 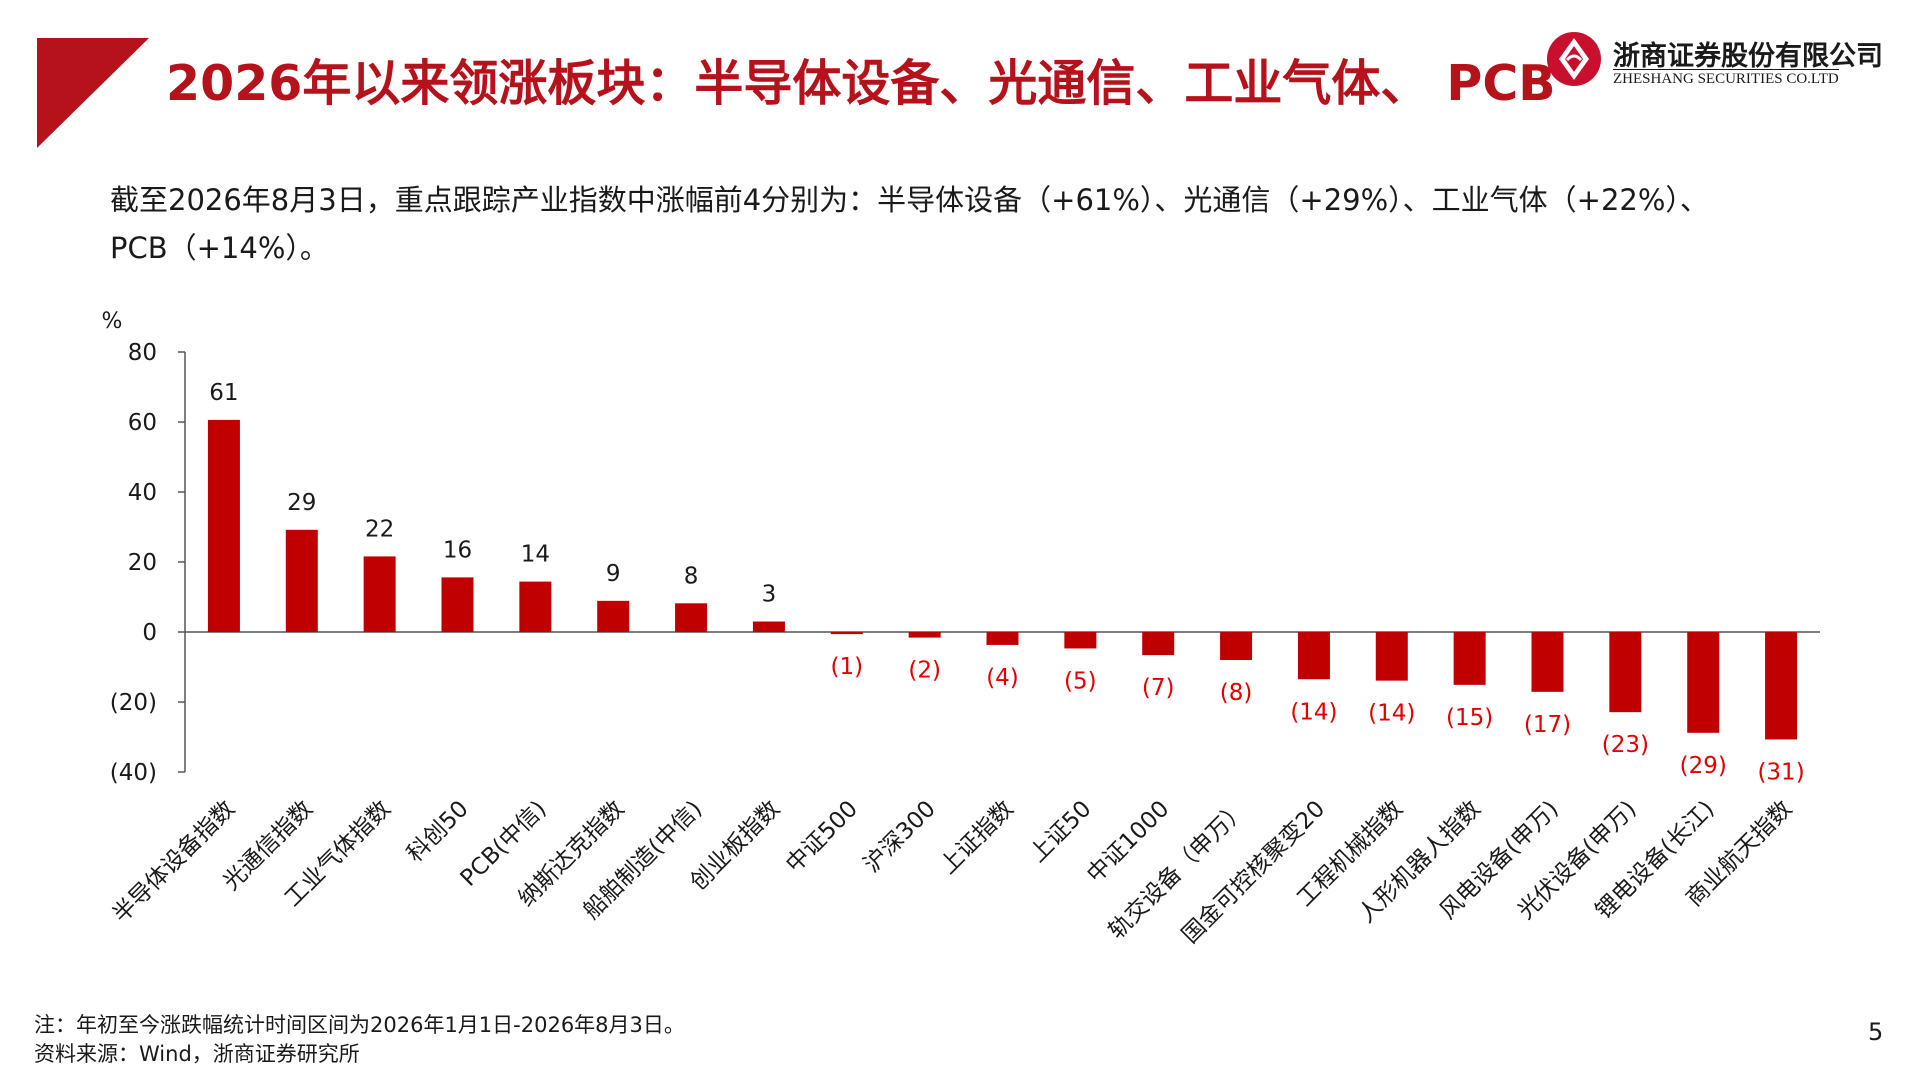 I want to click on data-label: 8, so click(x=691, y=576).